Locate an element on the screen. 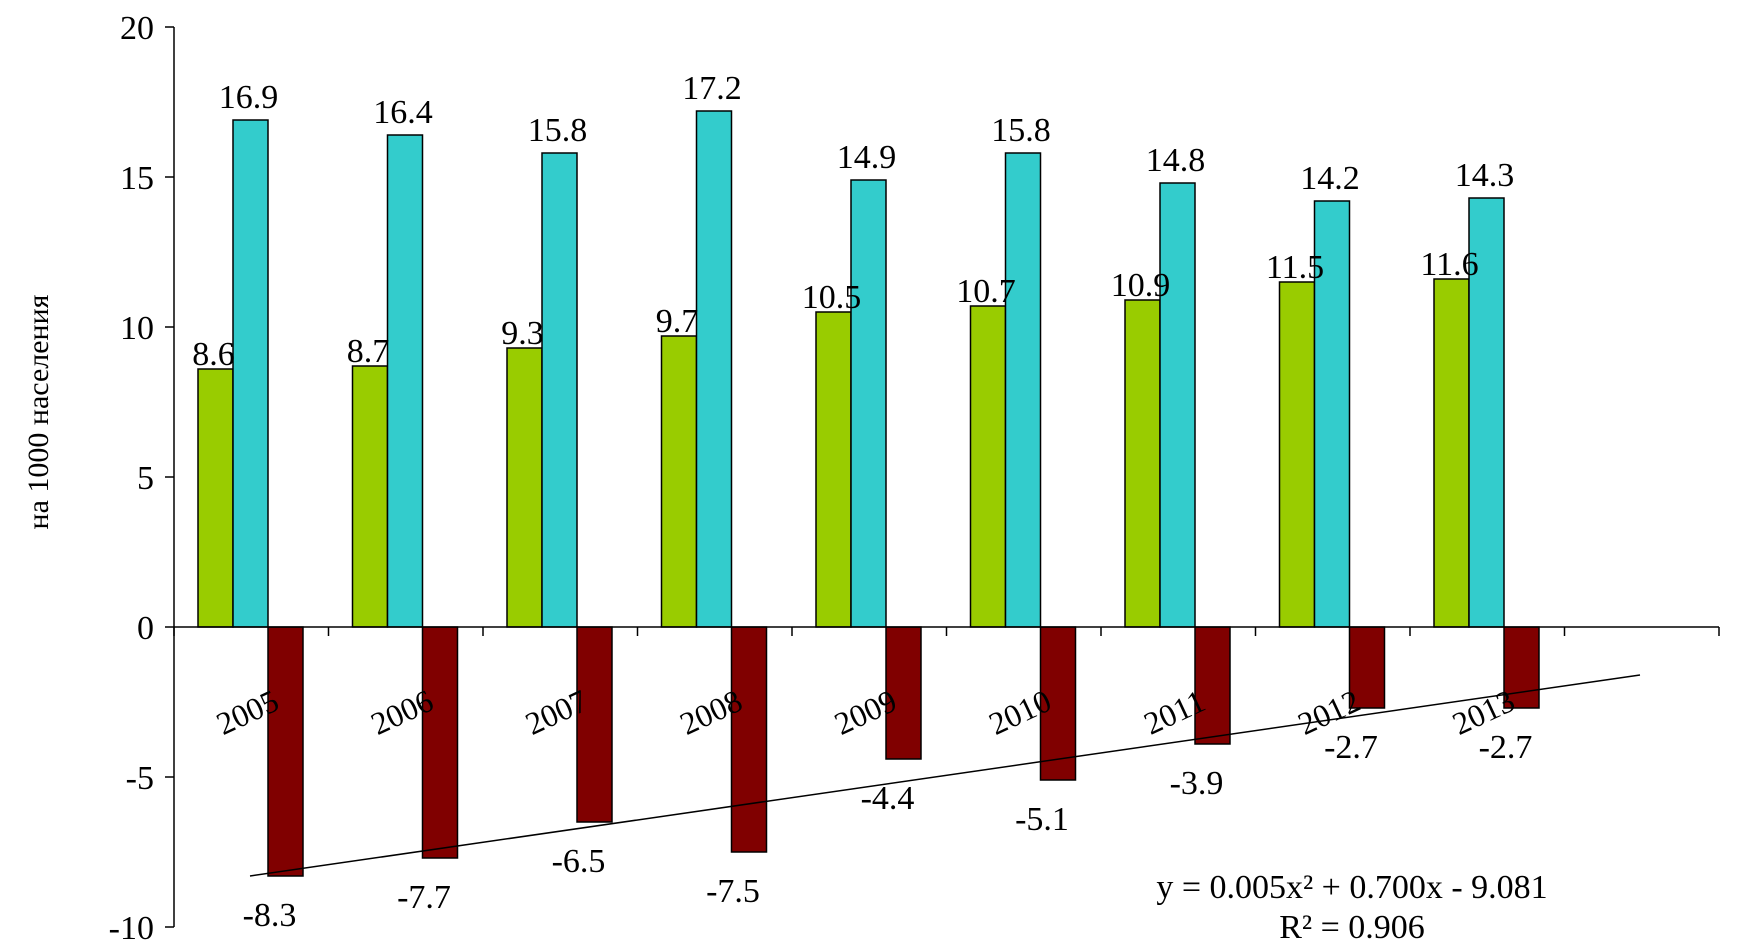  data-label: 11.6 is located at coordinates (1449, 264).